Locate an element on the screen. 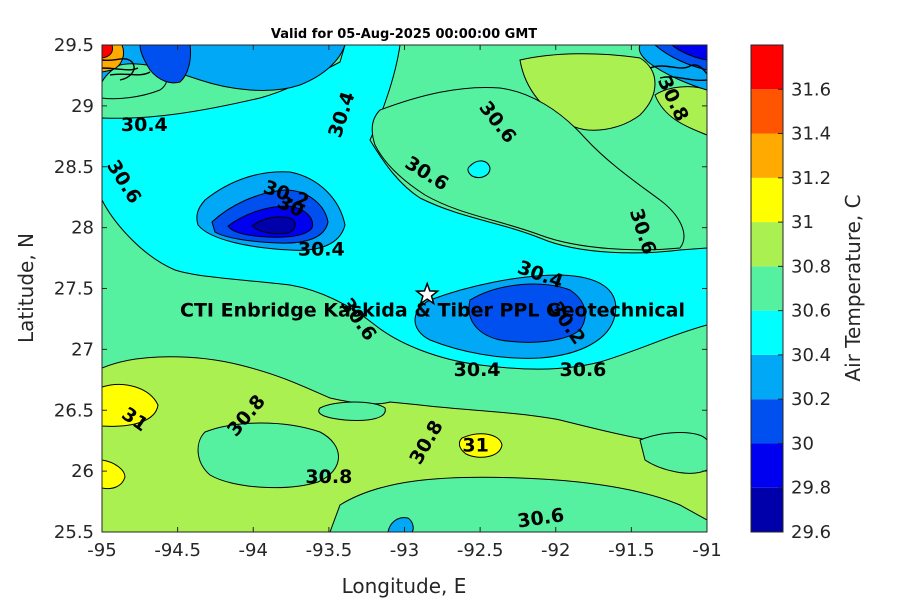 The width and height of the screenshot is (900, 600). colorbar-tick-label: 31 is located at coordinates (802, 222).